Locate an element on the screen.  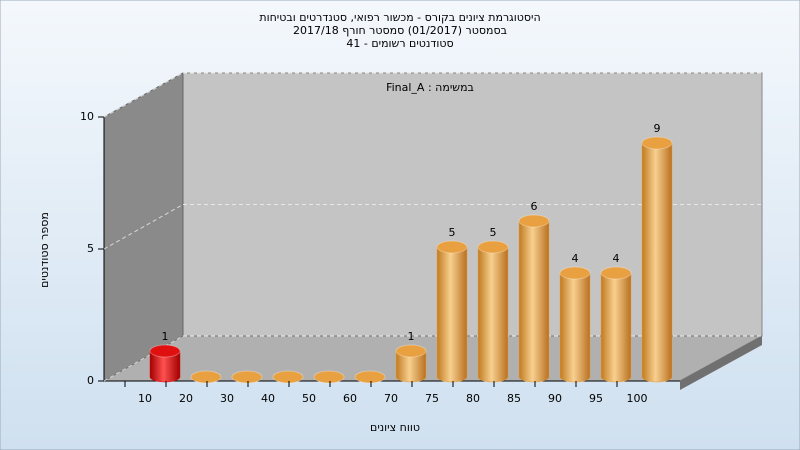
chart-subtitle: בסמסטר (01/2017) סמסטר חורף 2017/18 is located at coordinates (400, 30).